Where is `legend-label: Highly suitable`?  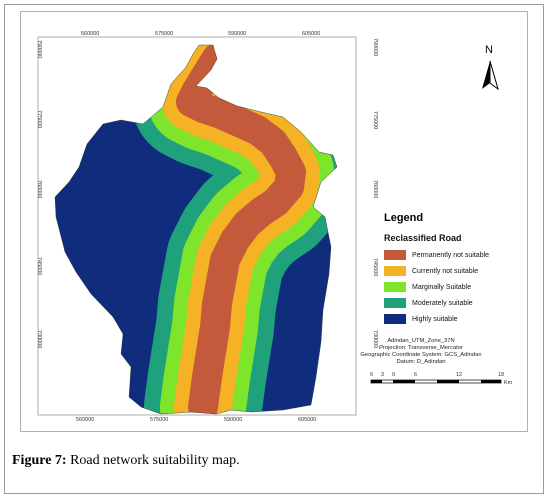
legend-label: Highly suitable is located at coordinates (435, 319).